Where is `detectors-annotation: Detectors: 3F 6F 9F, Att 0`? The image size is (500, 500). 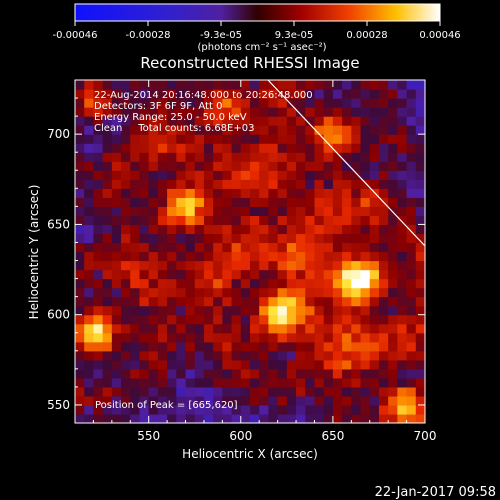
detectors-annotation: Detectors: 3F 6F 9F, Att 0 is located at coordinates (158, 106).